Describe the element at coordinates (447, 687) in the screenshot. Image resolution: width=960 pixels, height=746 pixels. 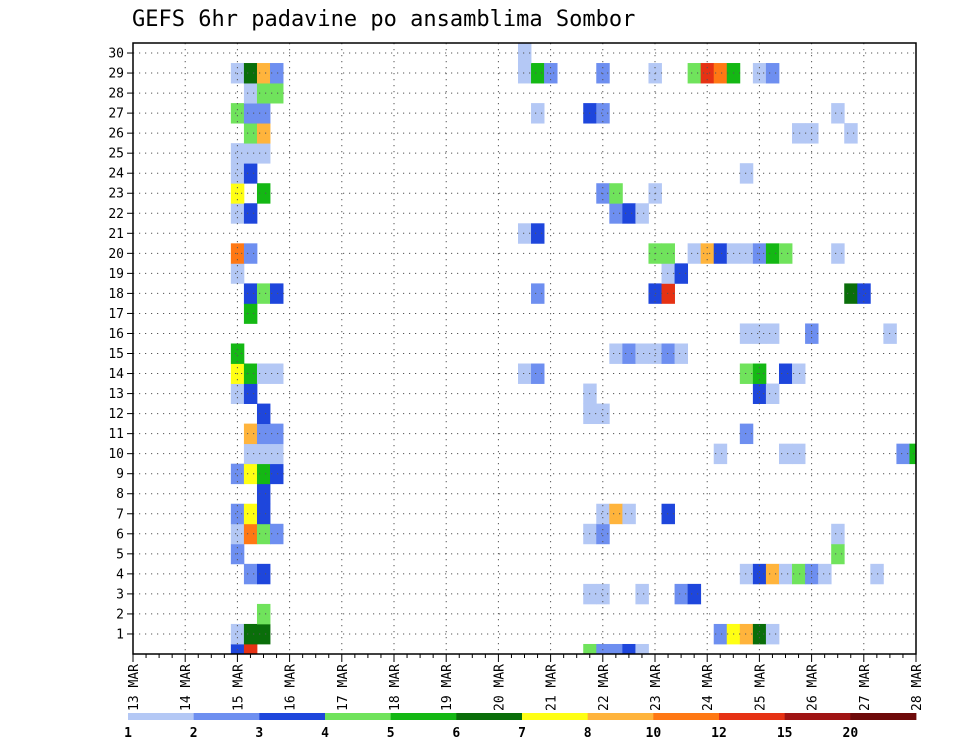
I see `x-tick-label: 19 MAR` at that location.